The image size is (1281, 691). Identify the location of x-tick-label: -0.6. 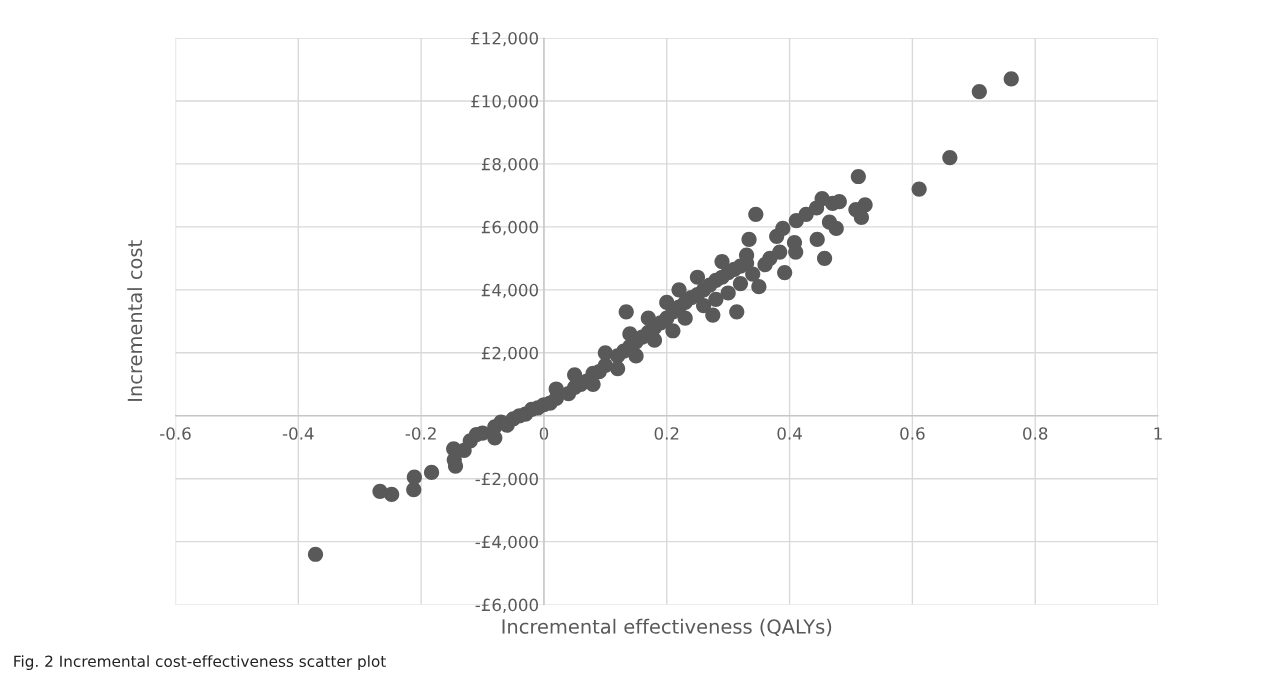
(175, 433).